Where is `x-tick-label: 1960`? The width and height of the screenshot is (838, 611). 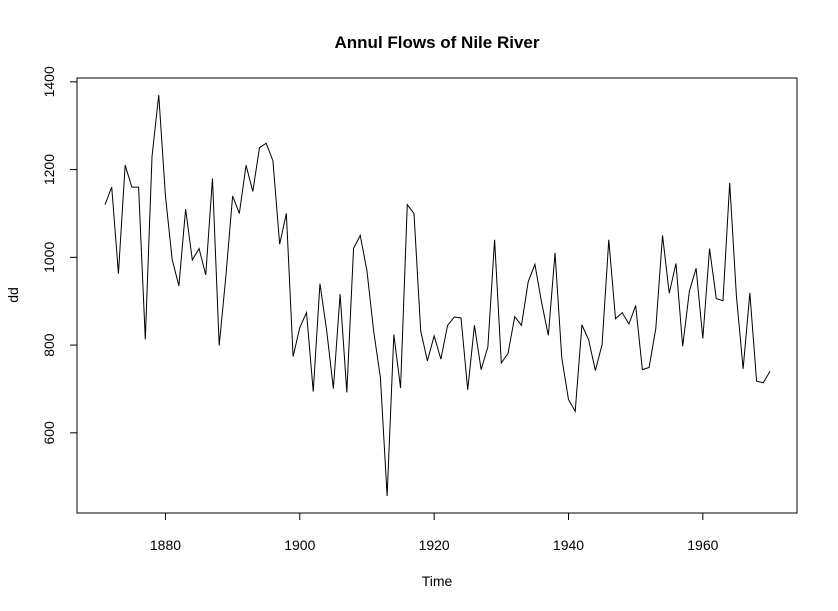
x-tick-label: 1960 is located at coordinates (702, 545).